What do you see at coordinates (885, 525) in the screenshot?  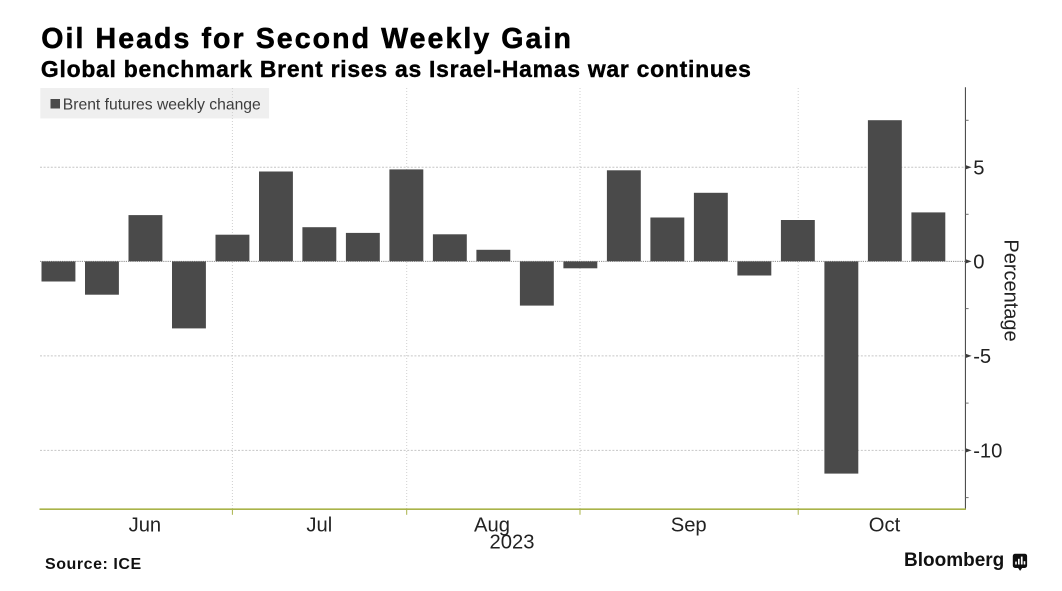 I see `svg-text: Oct` at bounding box center [885, 525].